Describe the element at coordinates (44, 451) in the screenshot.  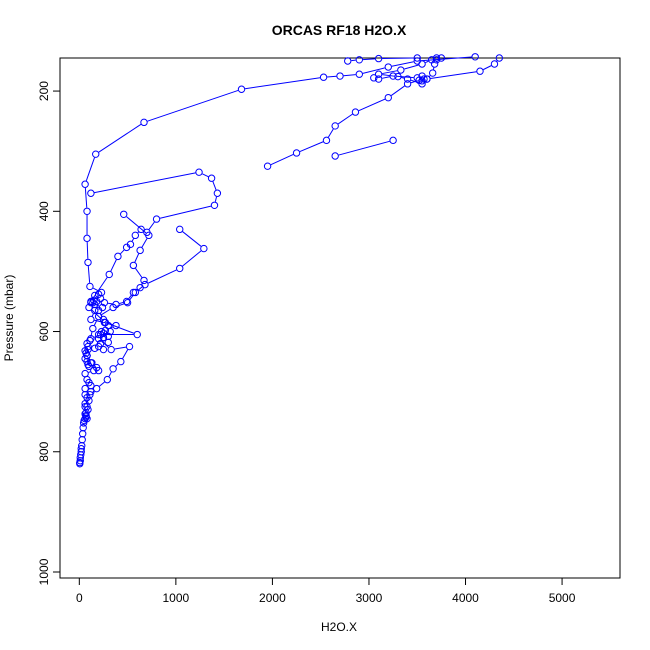
I see `y-tick-label: 800` at that location.